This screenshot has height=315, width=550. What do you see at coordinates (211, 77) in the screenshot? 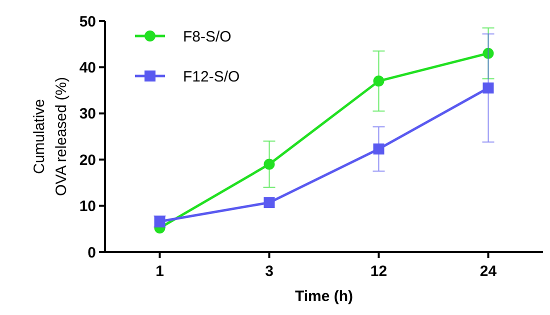
I see `legend-label: F12-S/O` at bounding box center [211, 77].